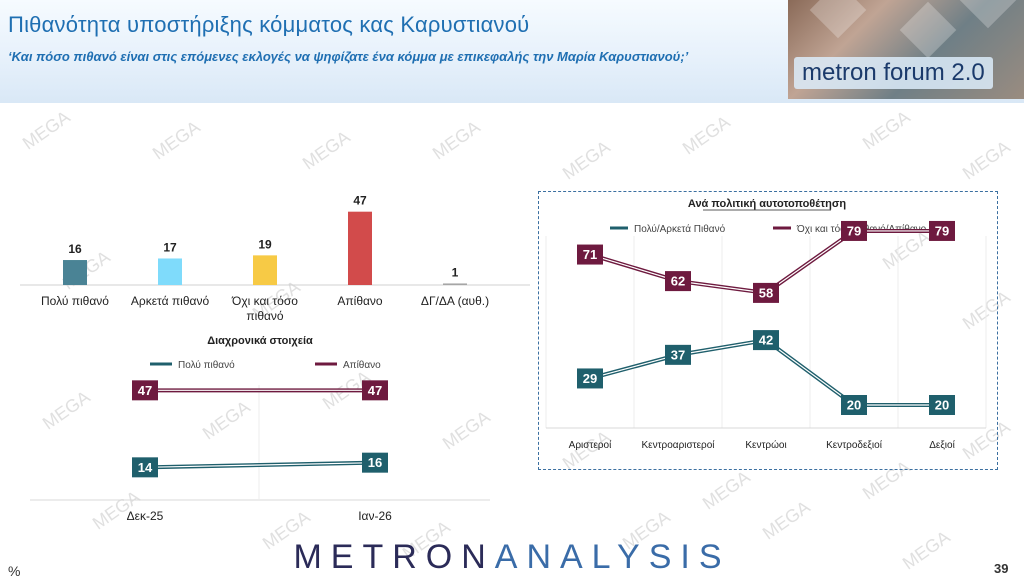  What do you see at coordinates (893, 73) in the screenshot?
I see `logo-text: metron forum 2.0` at bounding box center [893, 73].